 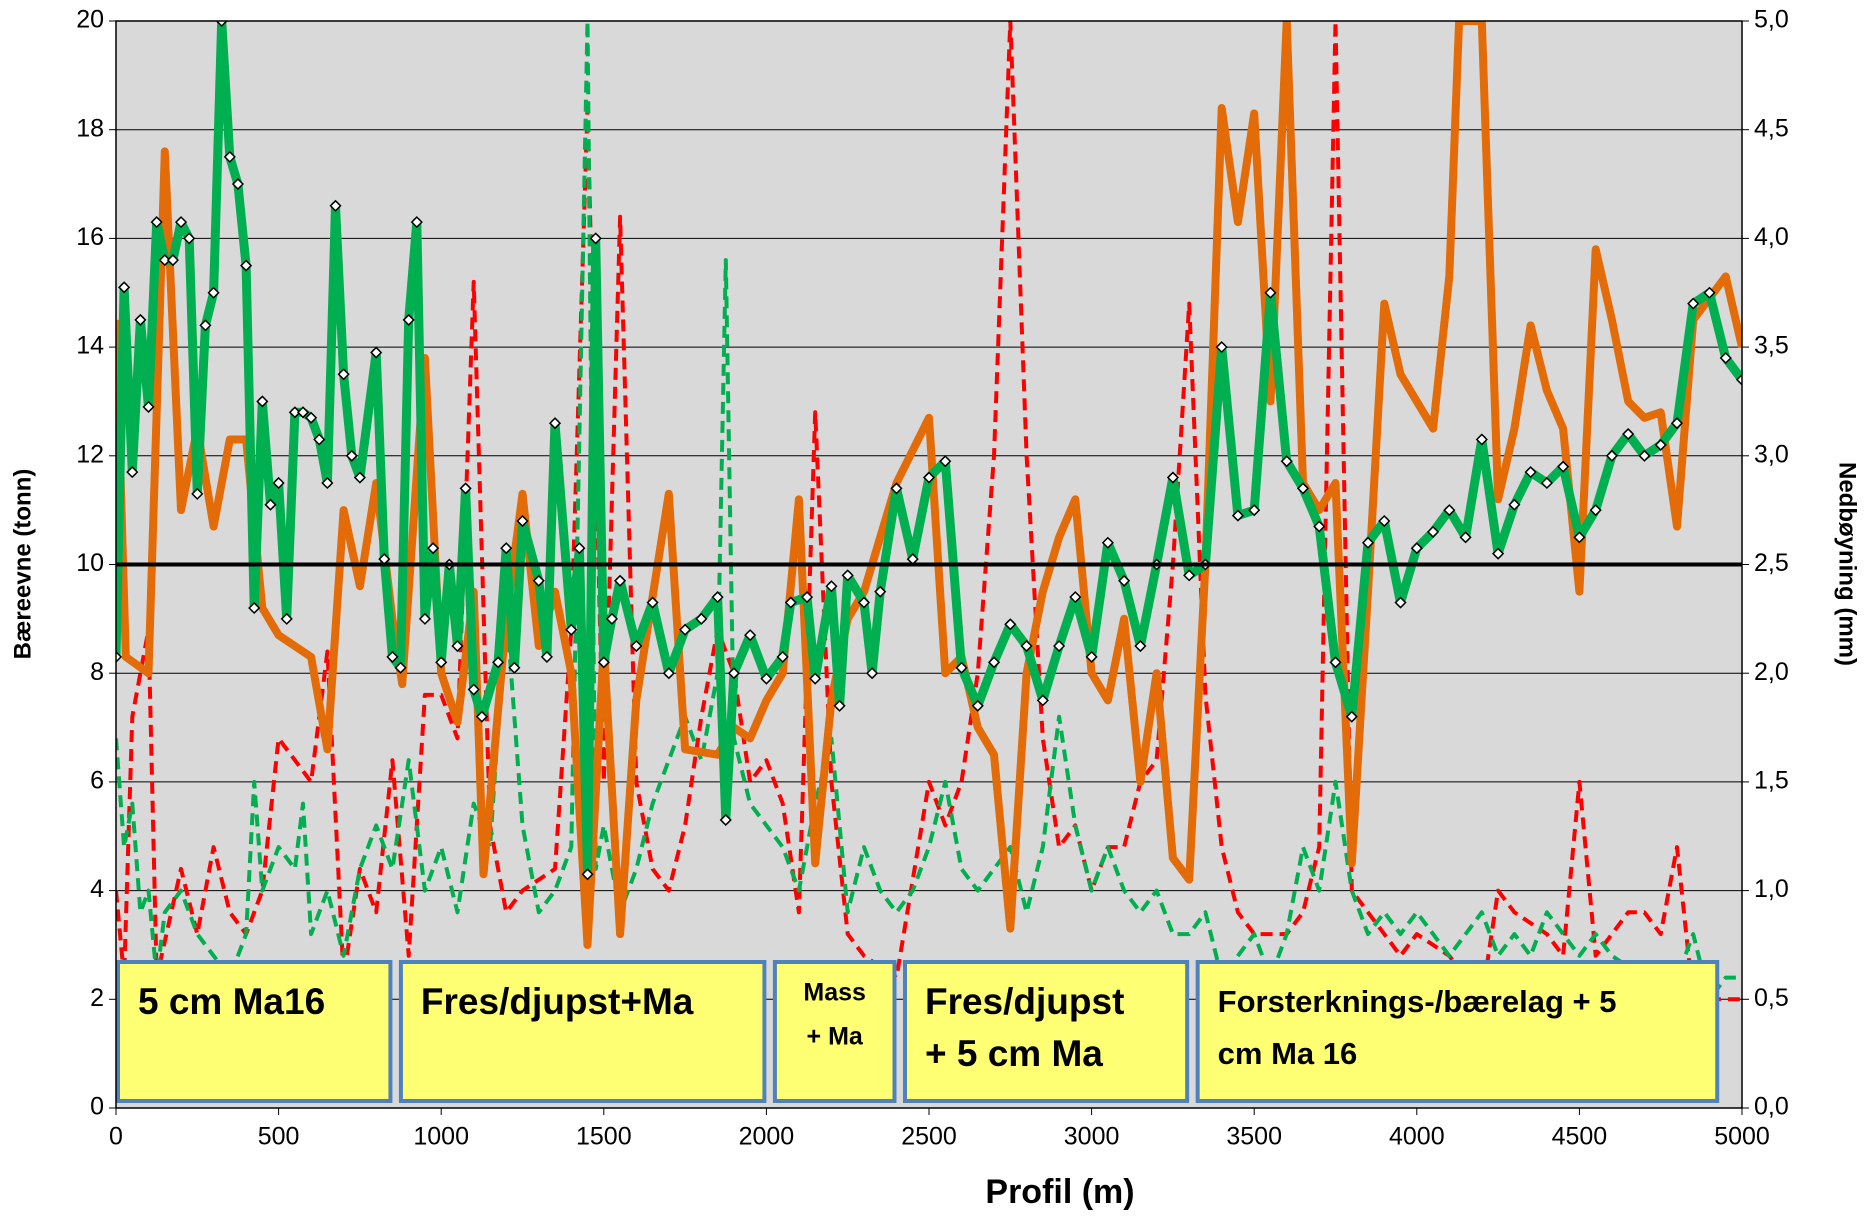 I want to click on y2-tick-label: 4,5, so click(x=1771, y=128).